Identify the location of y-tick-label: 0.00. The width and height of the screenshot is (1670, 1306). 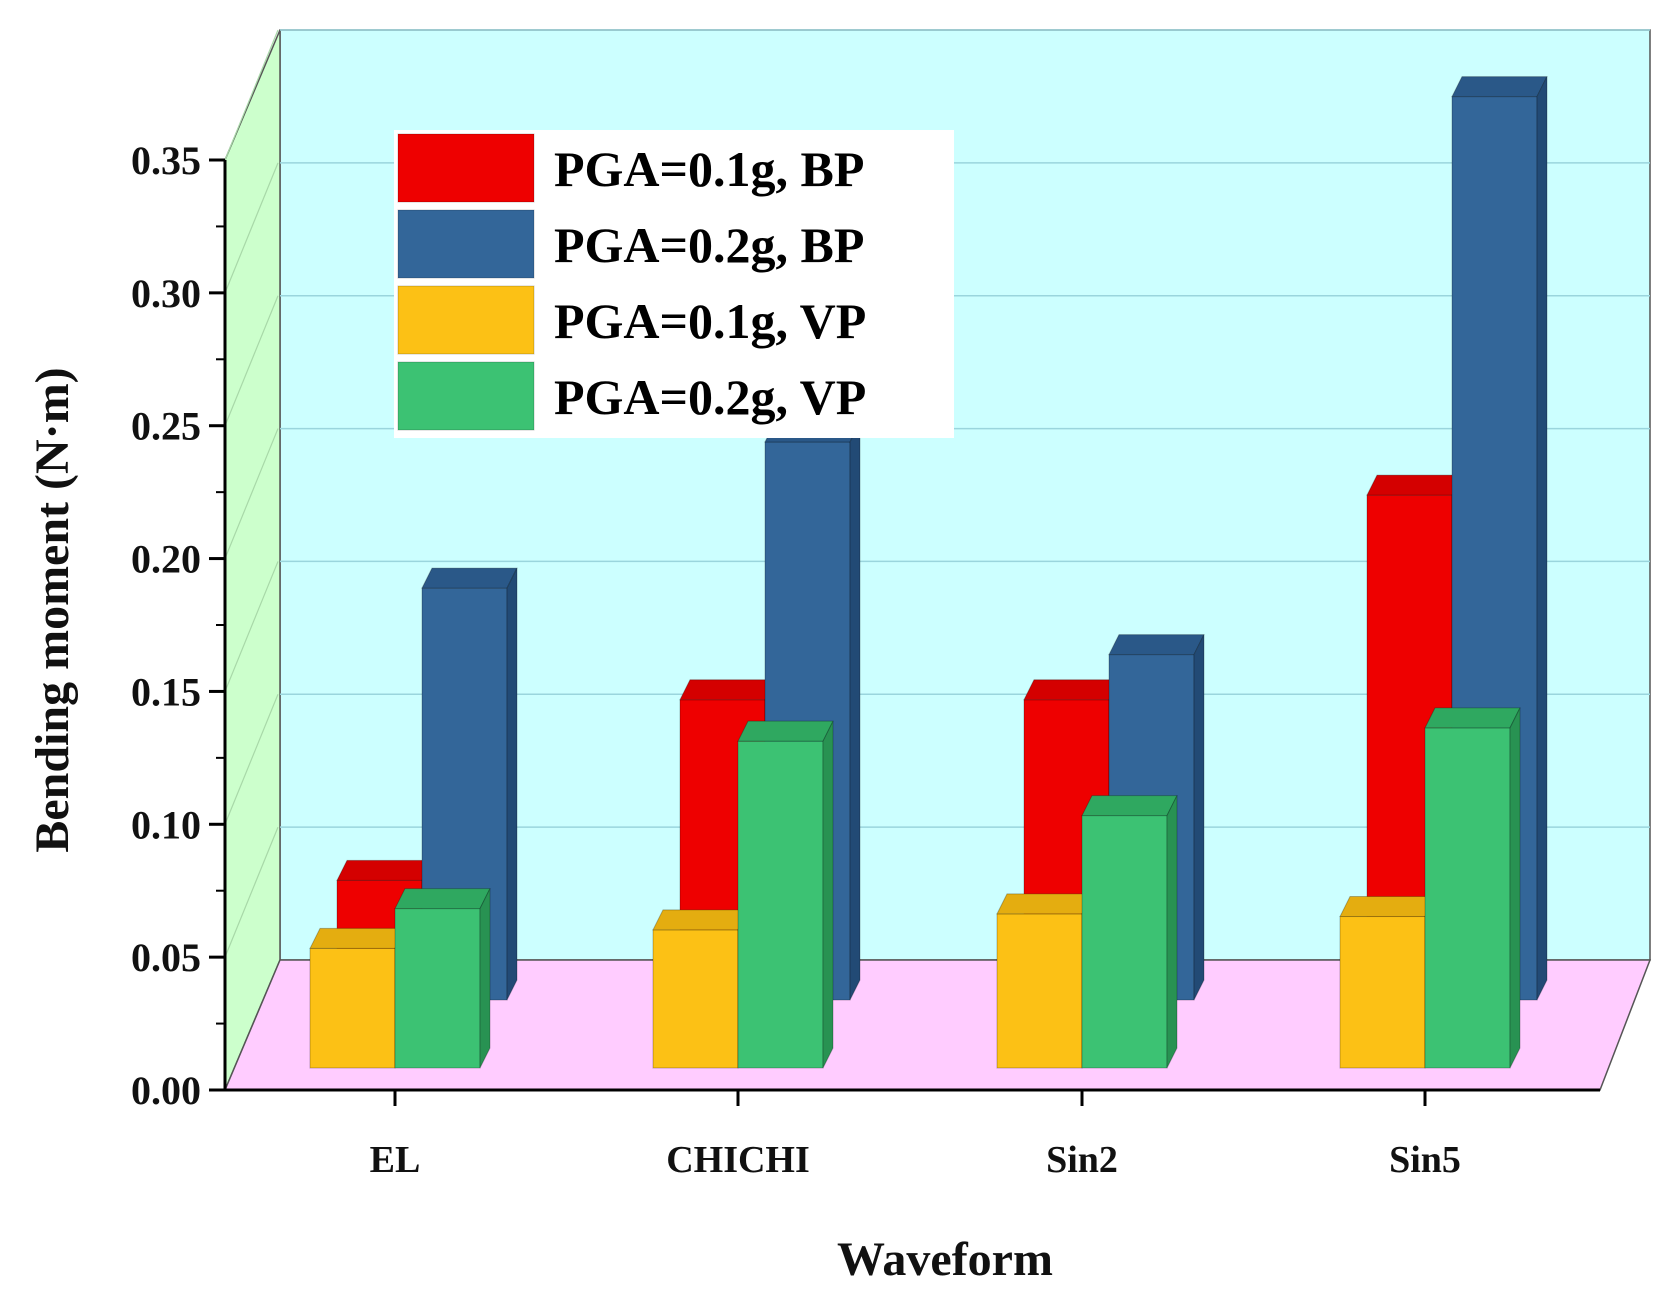
(166, 1090).